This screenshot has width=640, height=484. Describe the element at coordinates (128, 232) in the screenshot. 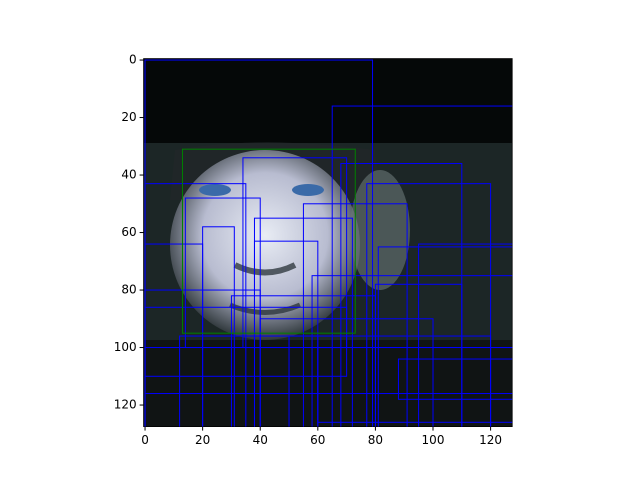

I see `y-tick-label: 60` at that location.